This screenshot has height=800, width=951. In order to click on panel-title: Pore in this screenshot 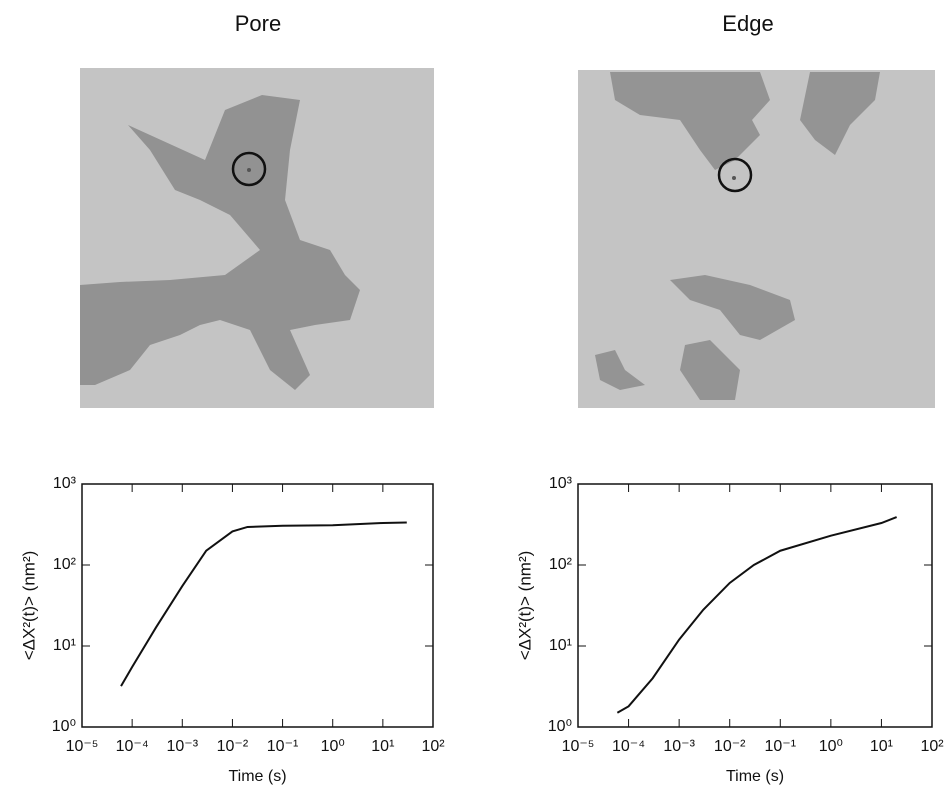, I will do `click(258, 23)`.